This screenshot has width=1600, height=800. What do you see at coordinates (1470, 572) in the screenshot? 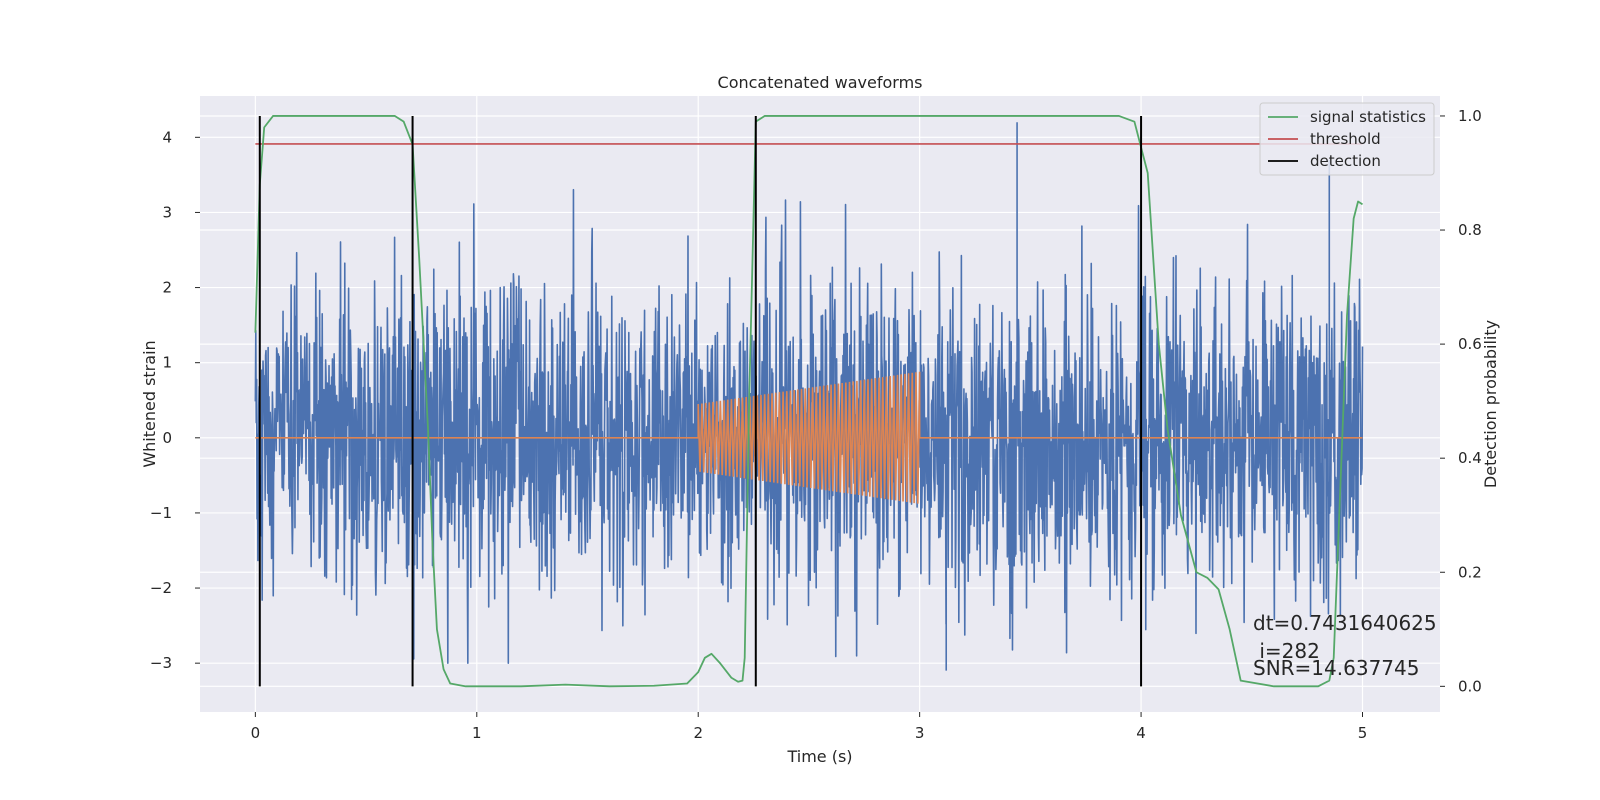
I see `y2-tick-label-1: 0.2` at bounding box center [1470, 572].